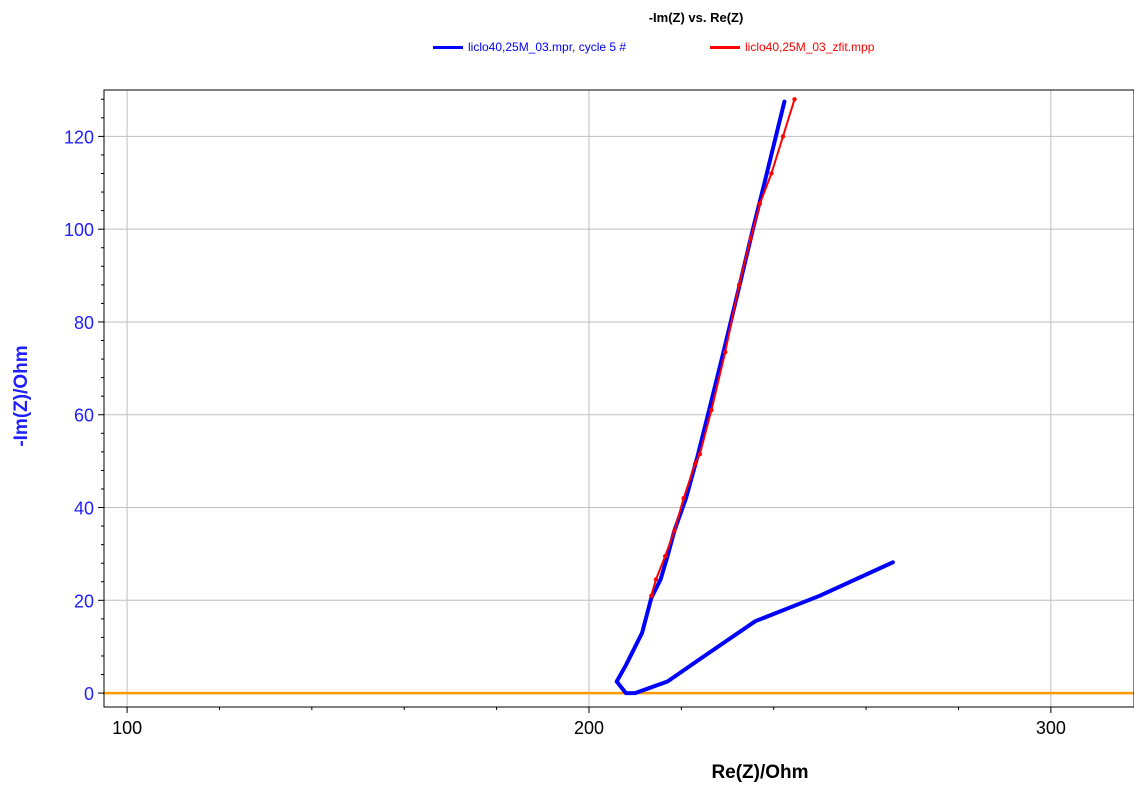 This screenshot has height=787, width=1134. What do you see at coordinates (1051, 728) in the screenshot?
I see `x-tick-label: 300` at bounding box center [1051, 728].